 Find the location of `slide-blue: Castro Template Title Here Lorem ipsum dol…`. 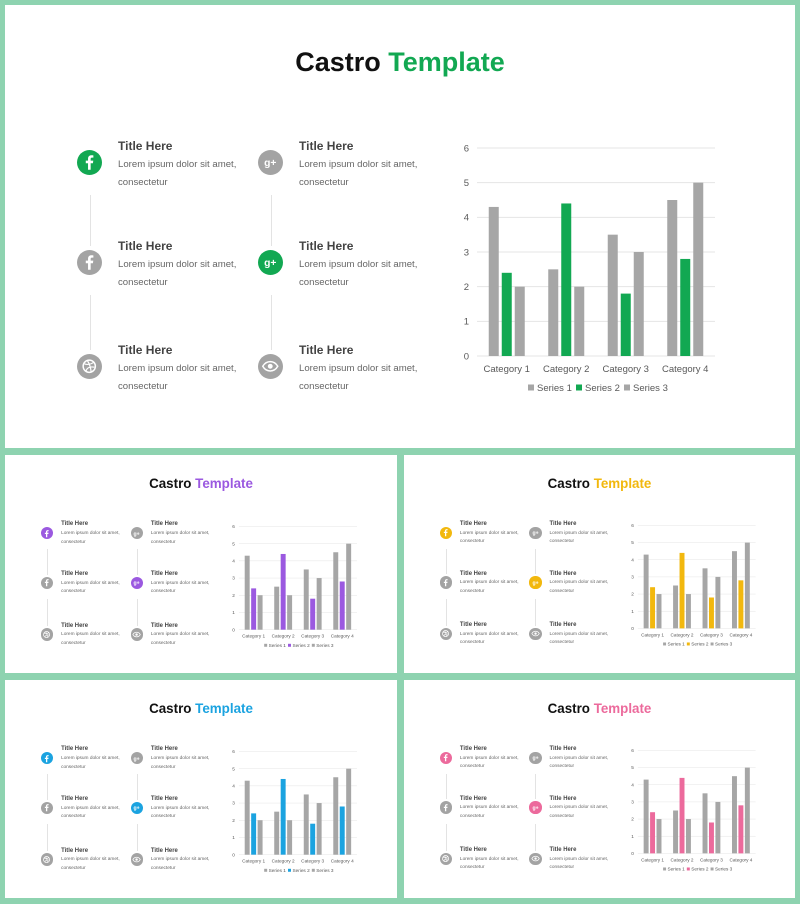

slide-blue: Castro Template Title Here Lorem ipsum dol… is located at coordinates (201, 789).